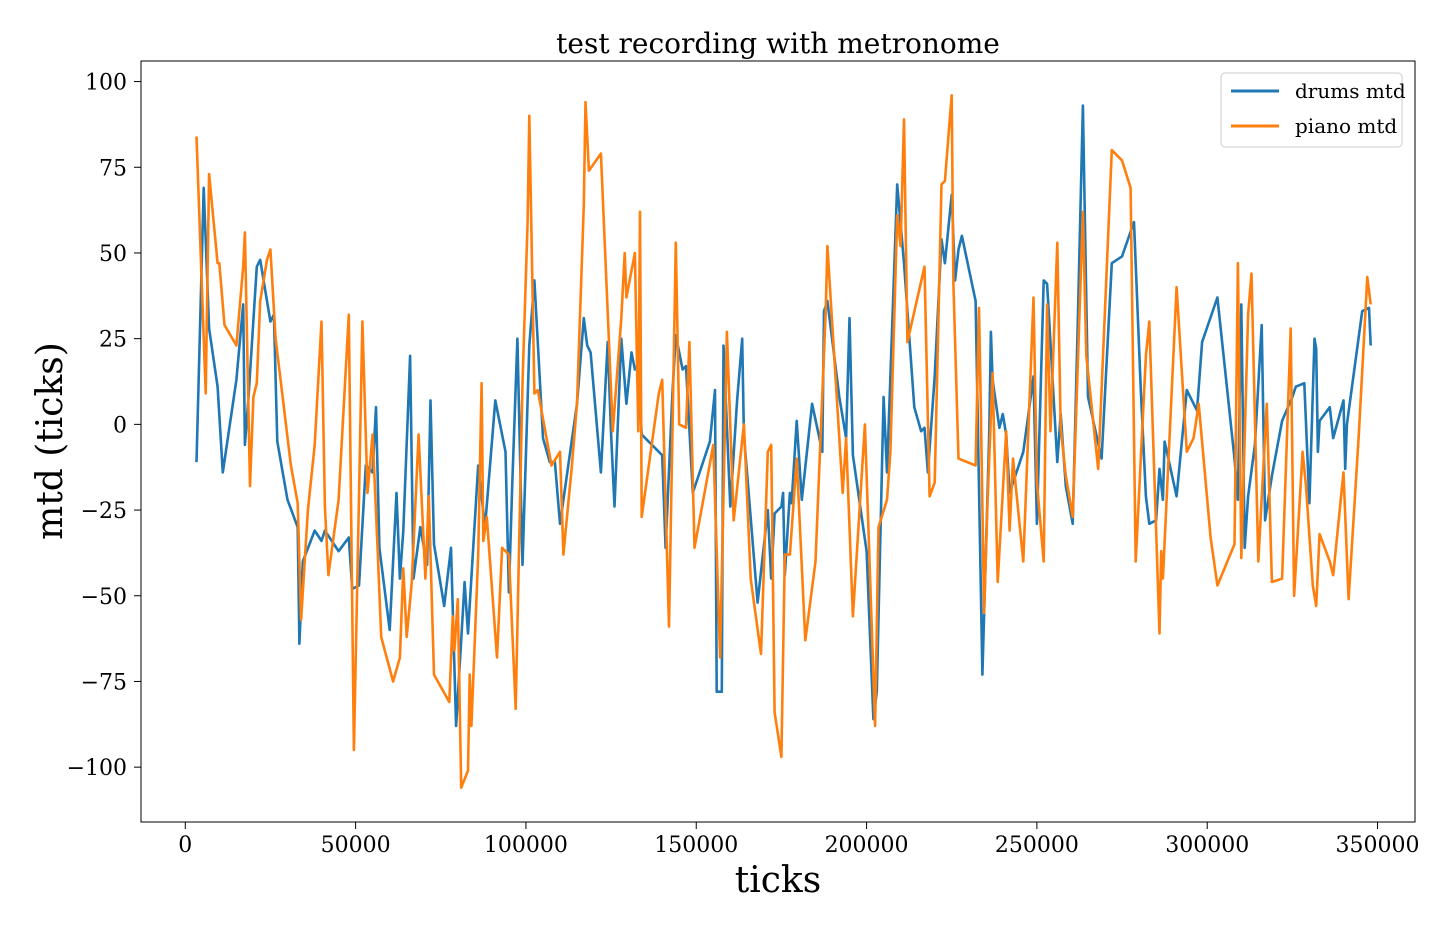 This screenshot has width=1448, height=931. What do you see at coordinates (104, 682) in the screenshot?
I see `y-tick-label: −75` at bounding box center [104, 682].